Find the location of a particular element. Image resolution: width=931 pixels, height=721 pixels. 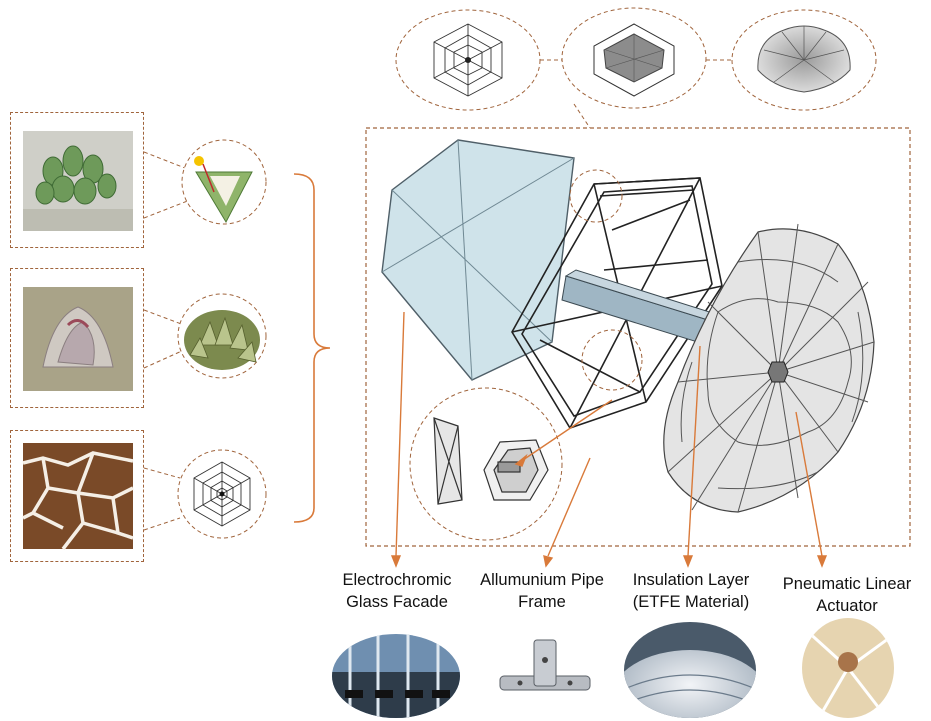

insulation-layer-label-line1: Insulation Layer is located at coordinates (691, 580).